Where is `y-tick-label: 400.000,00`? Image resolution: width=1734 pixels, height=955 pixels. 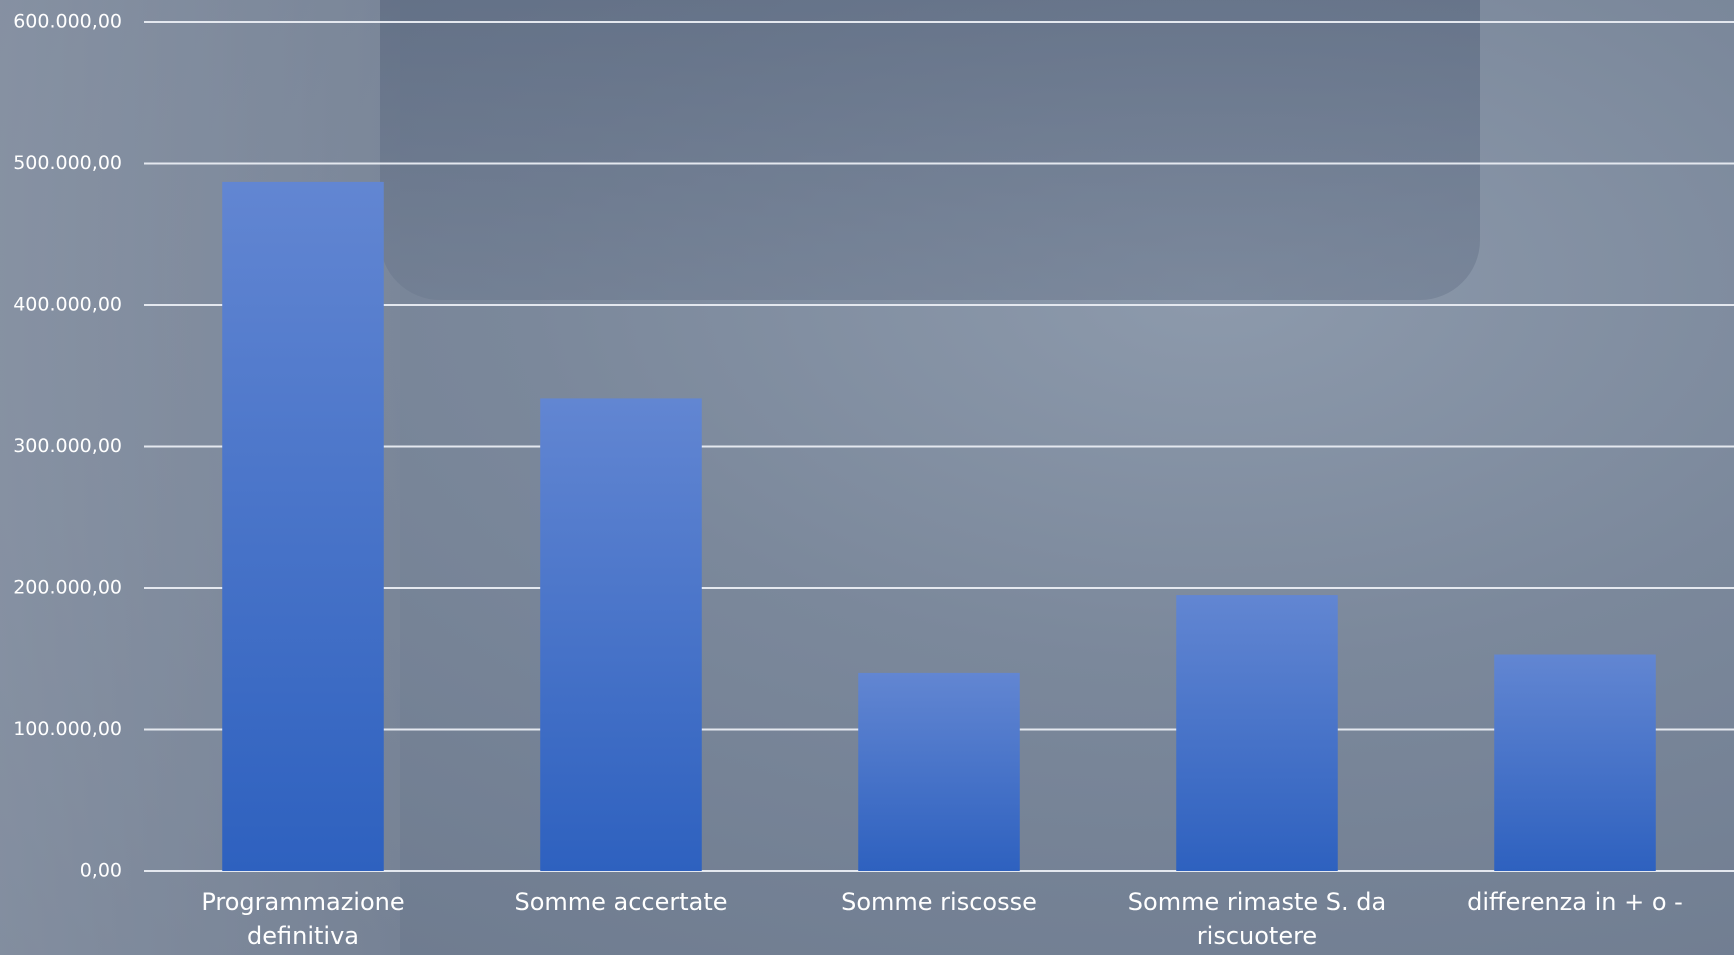 y-tick-label: 400.000,00 is located at coordinates (67, 305).